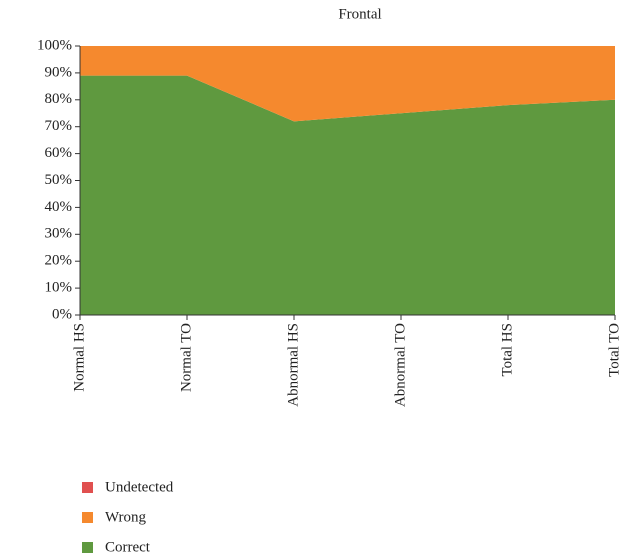 The height and width of the screenshot is (557, 638). What do you see at coordinates (347, 84) in the screenshot?
I see `area` at bounding box center [347, 84].